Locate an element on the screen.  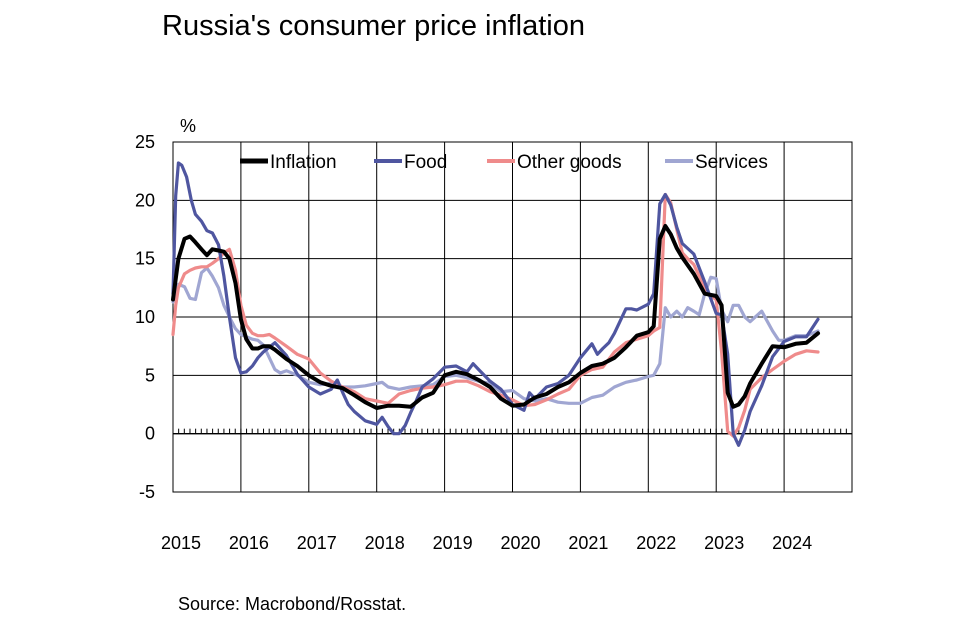
legend-item-other-goods: Other goods is located at coordinates (554, 162).